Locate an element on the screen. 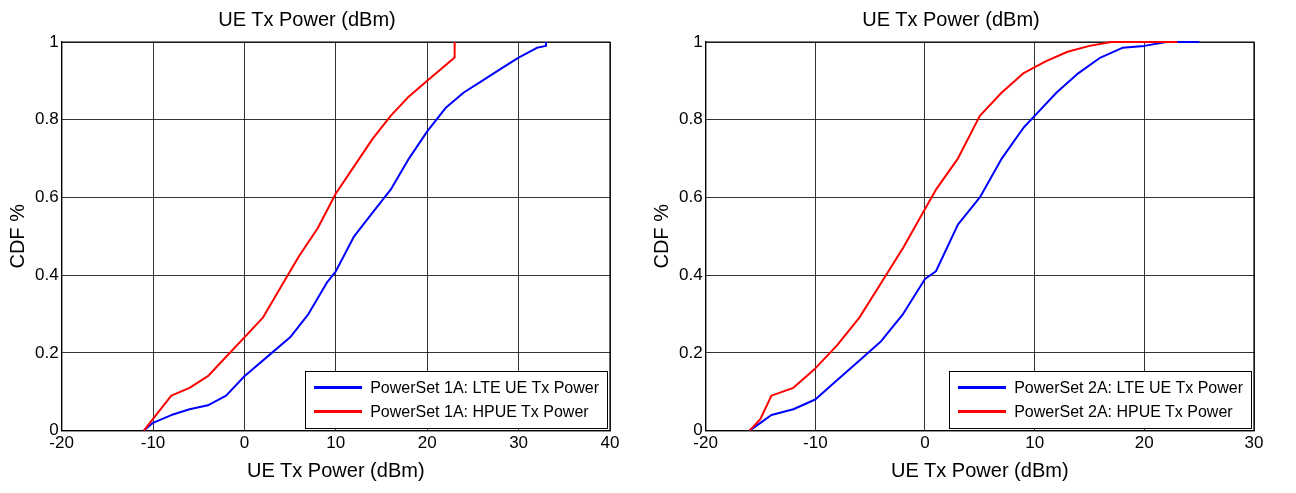 The height and width of the screenshot is (493, 1296). legend-label: PowerSet 1A: LTE UE Tx Power is located at coordinates (484, 387).